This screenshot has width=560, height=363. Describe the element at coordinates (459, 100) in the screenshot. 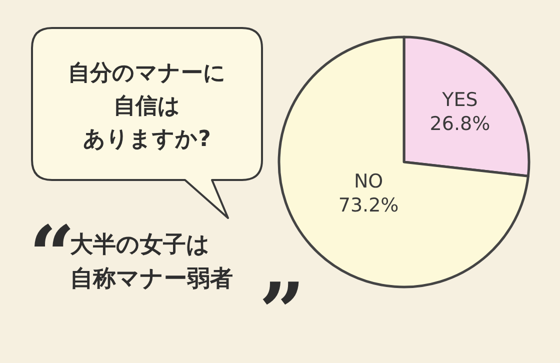

I see `slice-label: YES` at that location.